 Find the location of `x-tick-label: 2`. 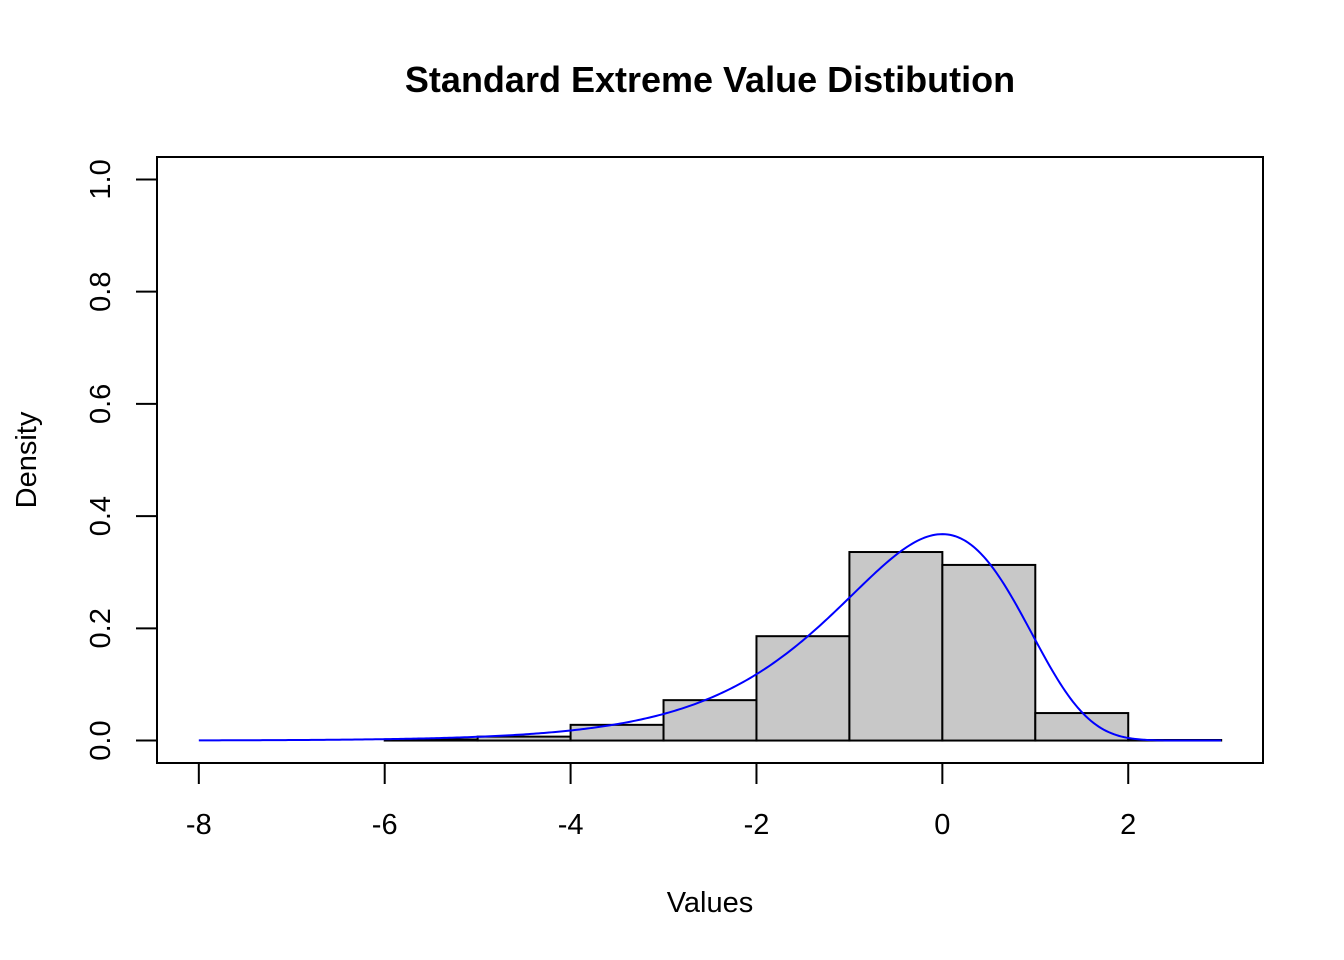

x-tick-label: 2 is located at coordinates (1128, 825).